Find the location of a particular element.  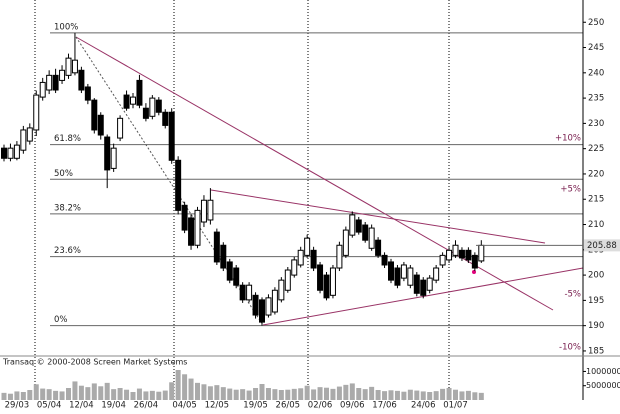

x-tick-label: 09/06 is located at coordinates (352, 406).